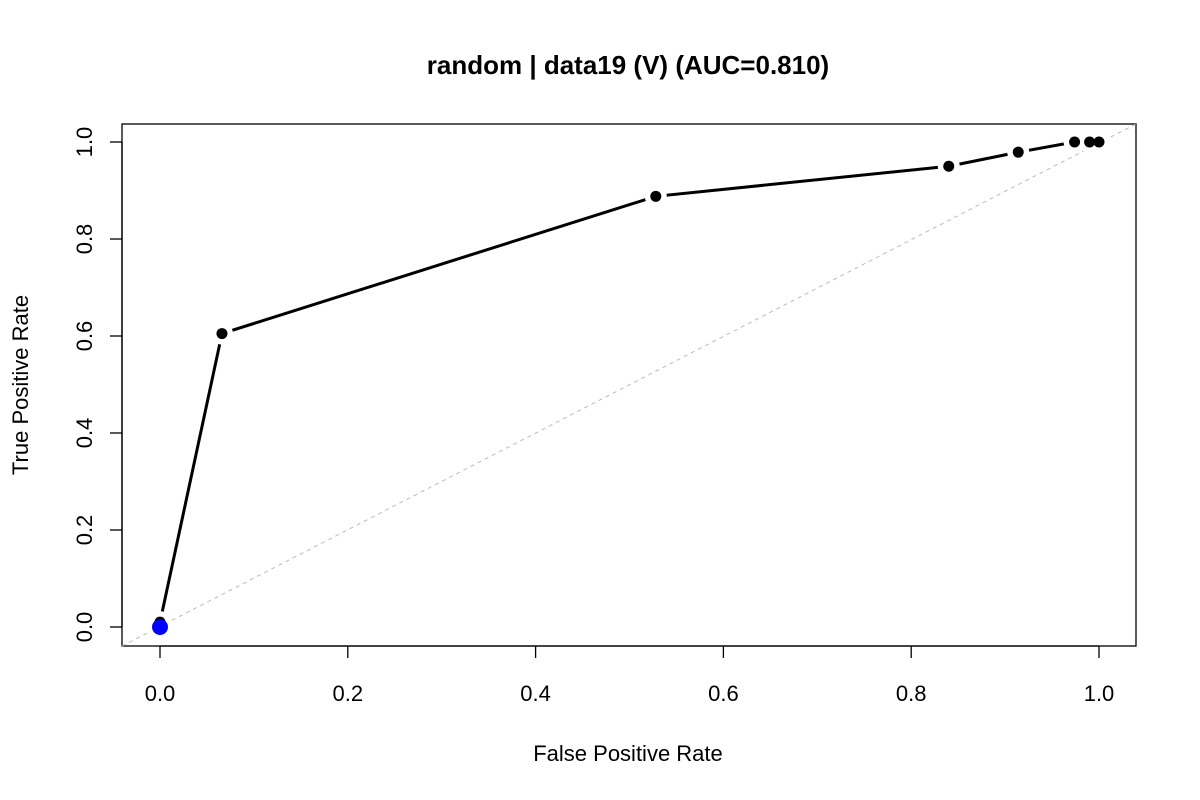 The image size is (1200, 800). What do you see at coordinates (84, 142) in the screenshot?
I see `y-tick-label: 1.0` at bounding box center [84, 142].